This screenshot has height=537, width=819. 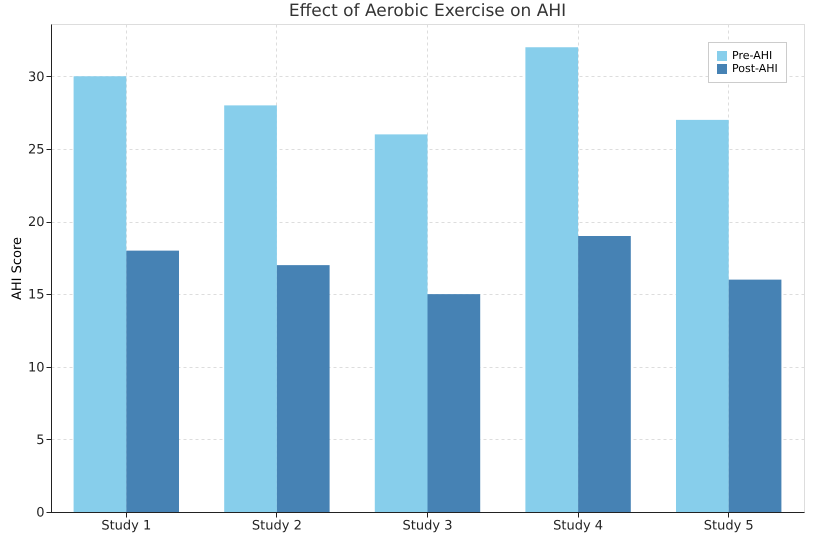 What do you see at coordinates (36, 222) in the screenshot?
I see `y-tick-label: 20` at bounding box center [36, 222].